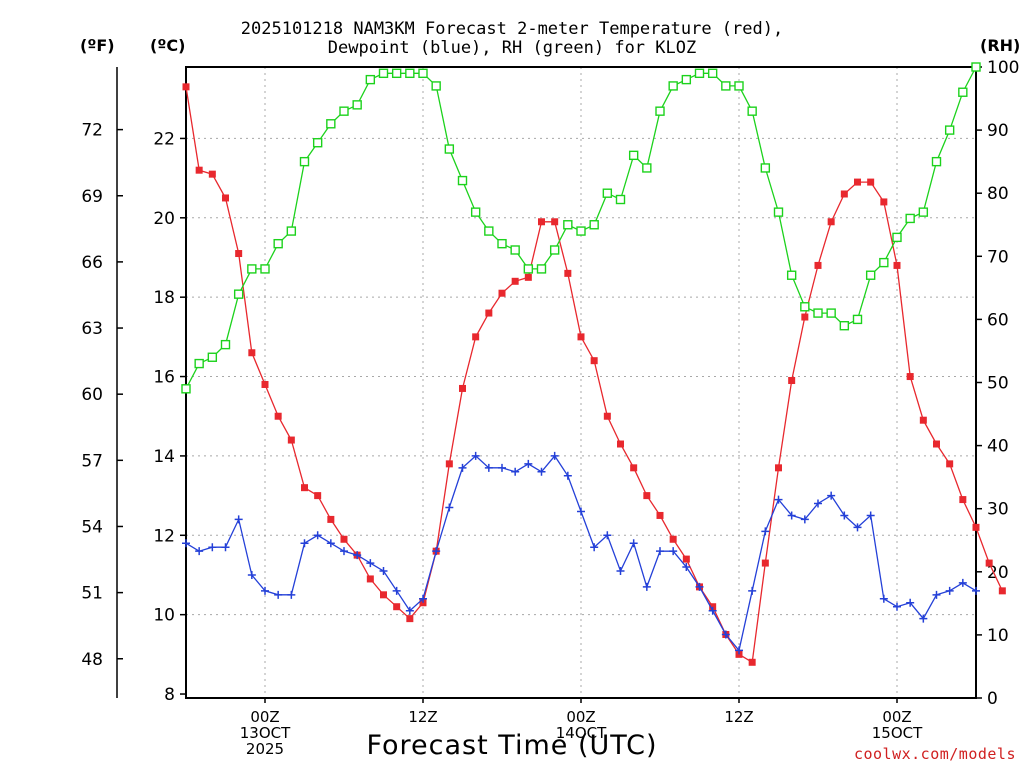  I want to click on time-tick-label: 14OCT, so click(581, 733).